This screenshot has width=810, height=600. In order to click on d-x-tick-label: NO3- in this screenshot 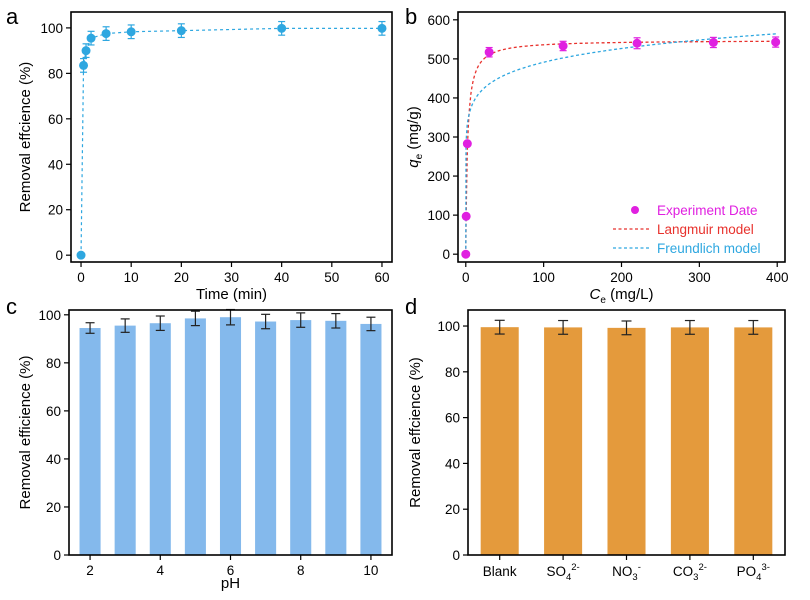, I will do `click(626, 572)`.